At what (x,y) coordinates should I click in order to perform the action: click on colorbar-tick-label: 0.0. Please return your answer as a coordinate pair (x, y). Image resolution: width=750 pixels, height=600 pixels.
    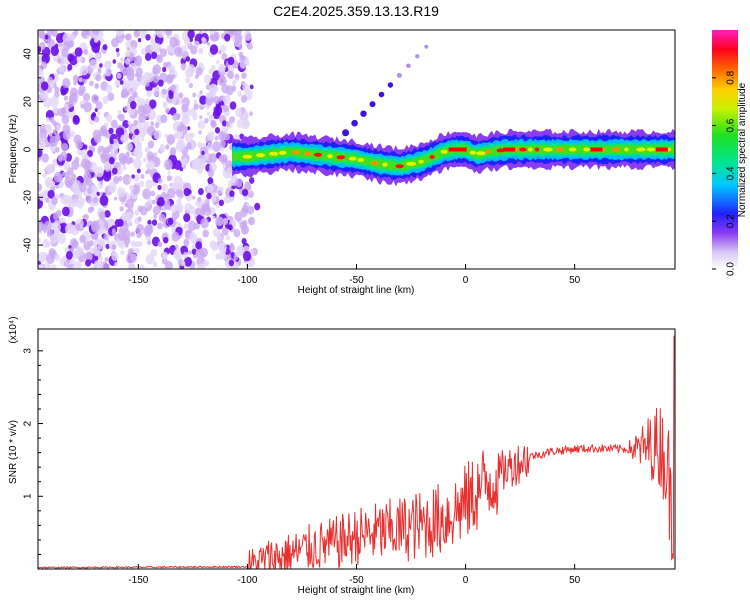
    Looking at the image, I should click on (731, 269).